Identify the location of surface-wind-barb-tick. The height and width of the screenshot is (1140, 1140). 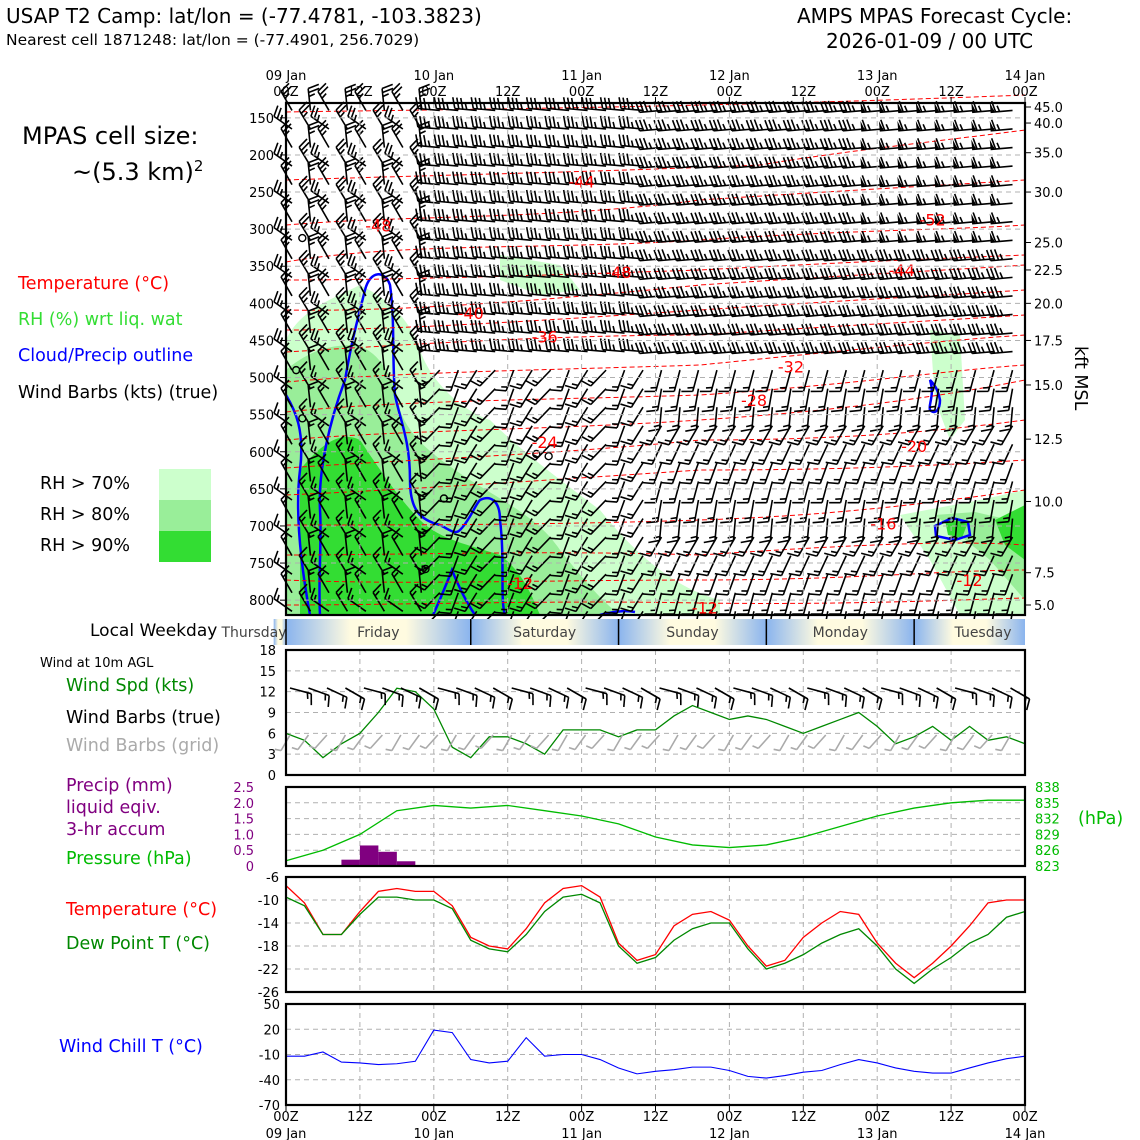
(476, 701).